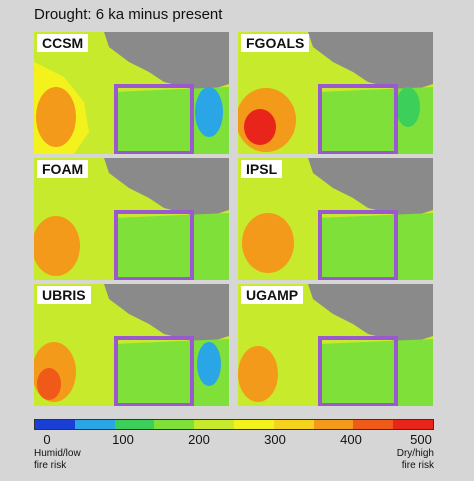 The width and height of the screenshot is (474, 481). What do you see at coordinates (199, 439) in the screenshot?
I see `colorbar-tick-200: 200` at bounding box center [199, 439].